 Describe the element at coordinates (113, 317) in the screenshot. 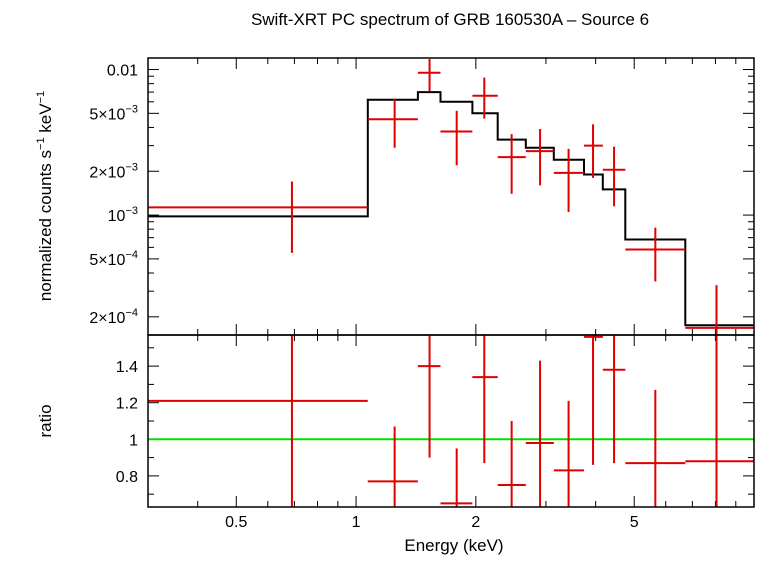

I see `top-y-tick-label: 2×10⁻⁴` at that location.